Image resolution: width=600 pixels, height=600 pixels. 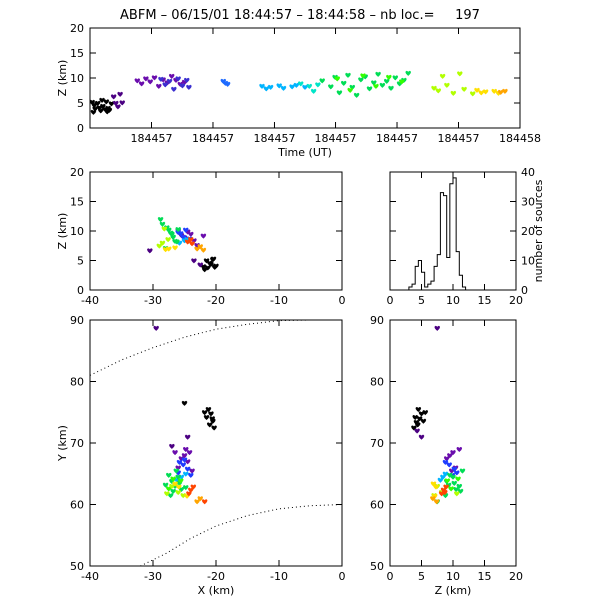 I want to click on x-tick-label: -40, so click(x=90, y=300).